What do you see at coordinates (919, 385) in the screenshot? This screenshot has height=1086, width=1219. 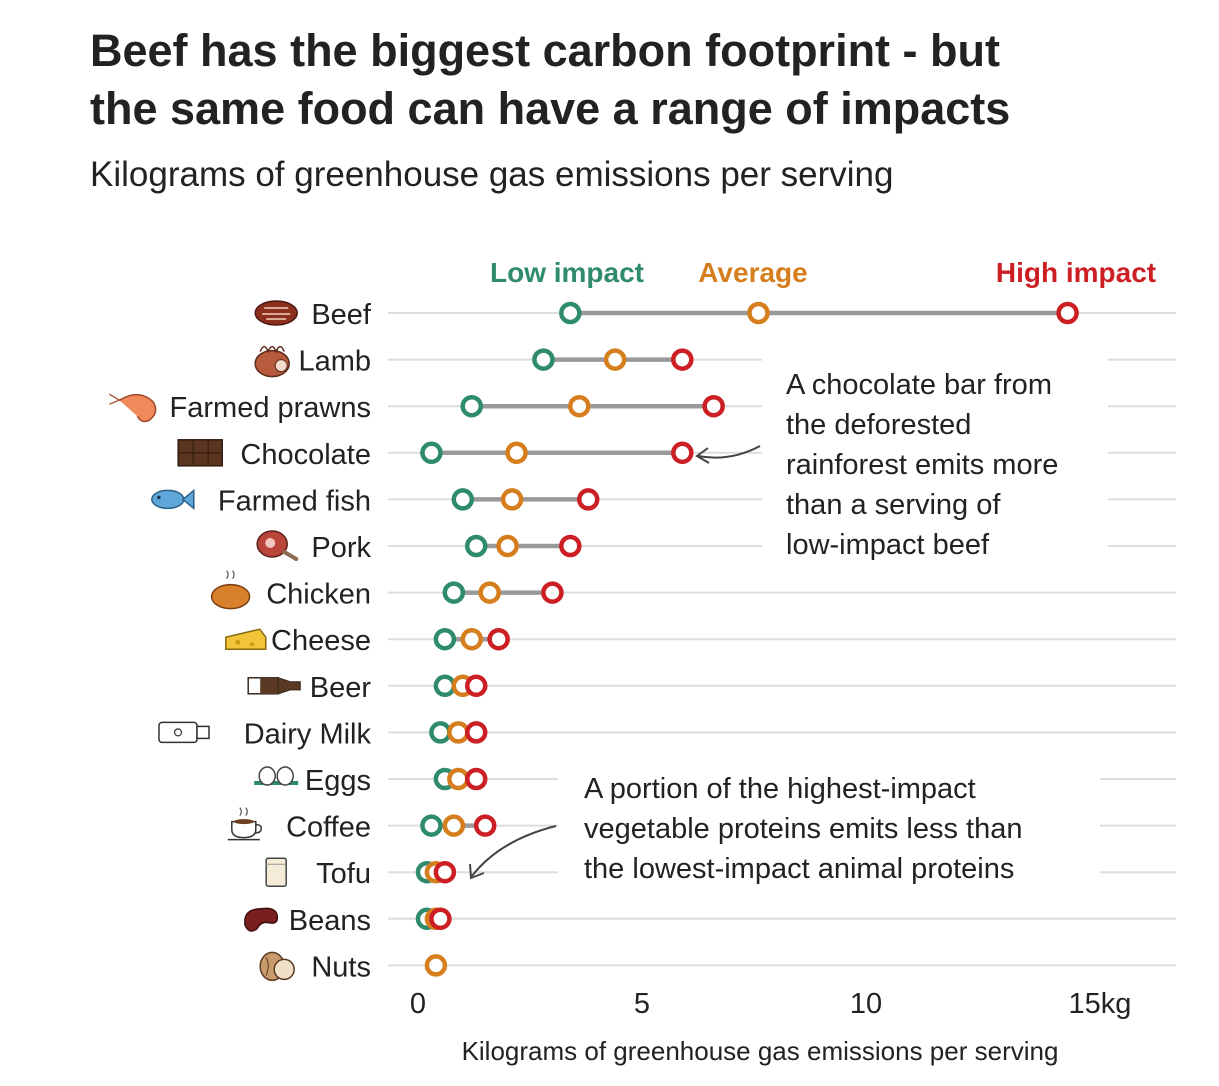 I see `annotation-chocolate-line: A chocolate bar from` at bounding box center [919, 385].